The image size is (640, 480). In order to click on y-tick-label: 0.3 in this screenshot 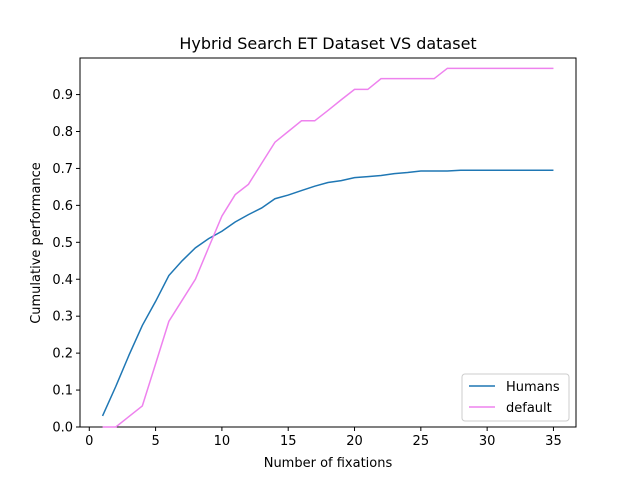, I will do `click(62, 317)`.